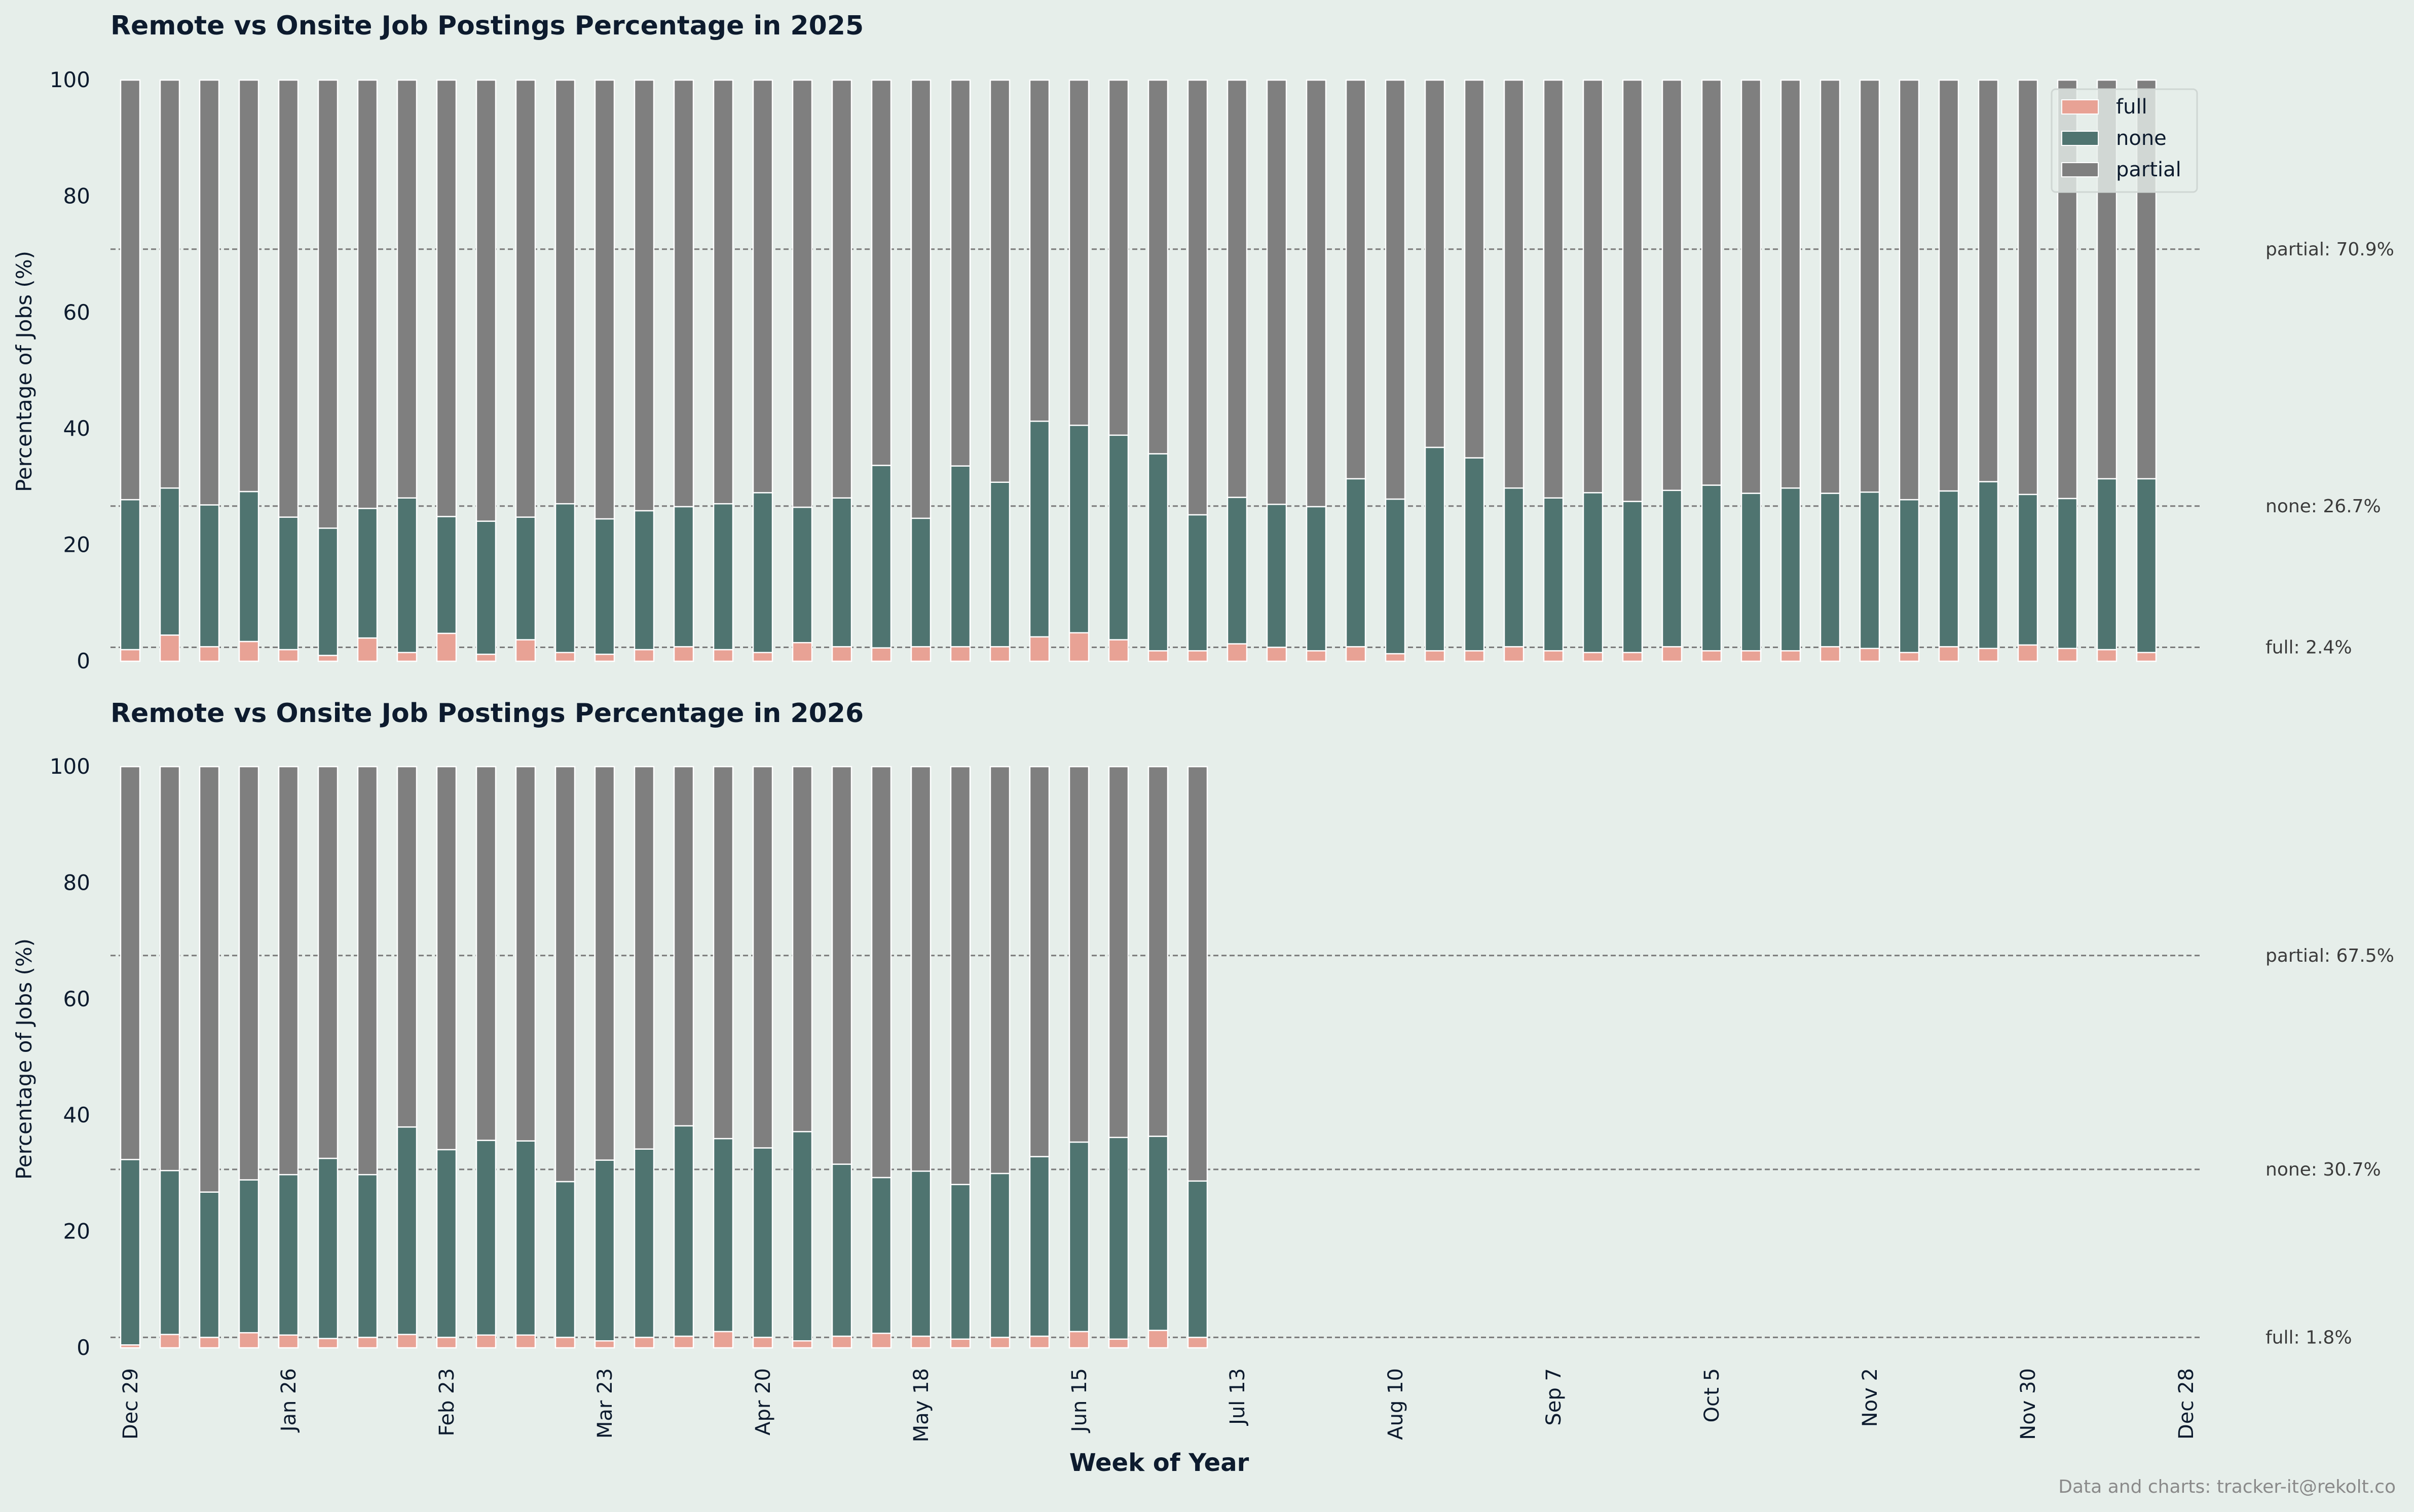 Image resolution: width=2414 pixels, height=1512 pixels. Describe the element at coordinates (763, 1401) in the screenshot. I see `x-tick-label: Apr 20` at that location.